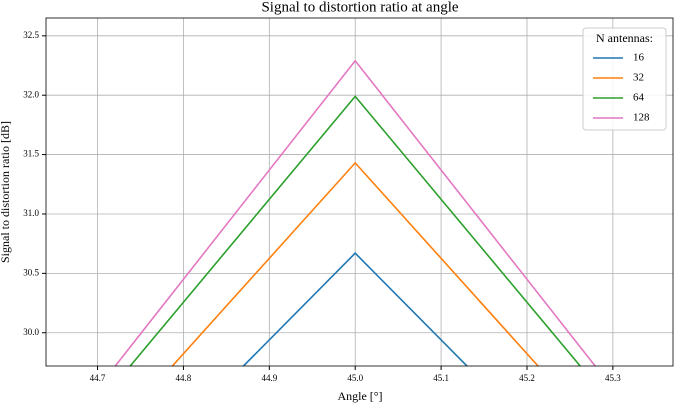 Image resolution: width=700 pixels, height=409 pixels. What do you see at coordinates (359, 7) in the screenshot?
I see `chart-title: Signal to distortion ratio at angle` at bounding box center [359, 7].